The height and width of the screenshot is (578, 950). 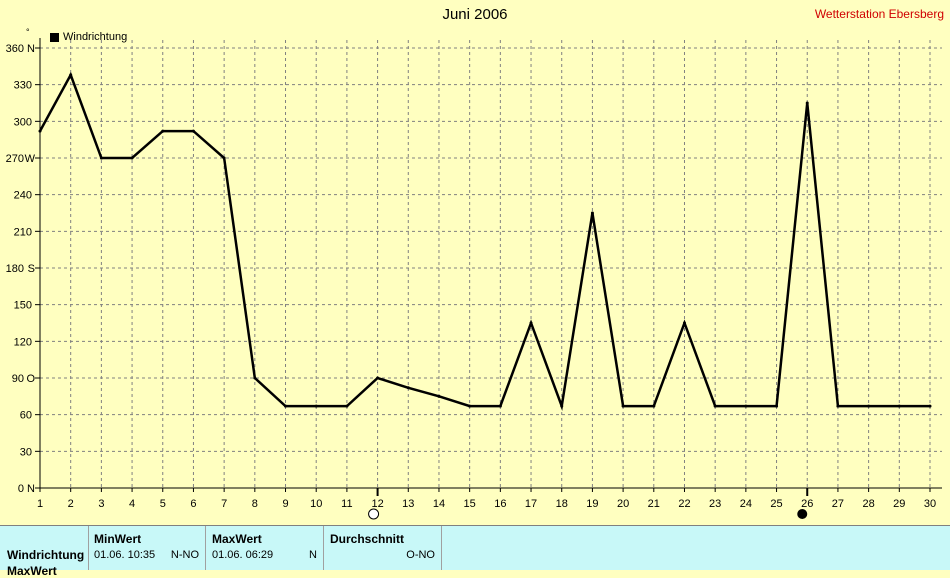 I want to click on x-tick-label: 3, so click(x=101, y=504).